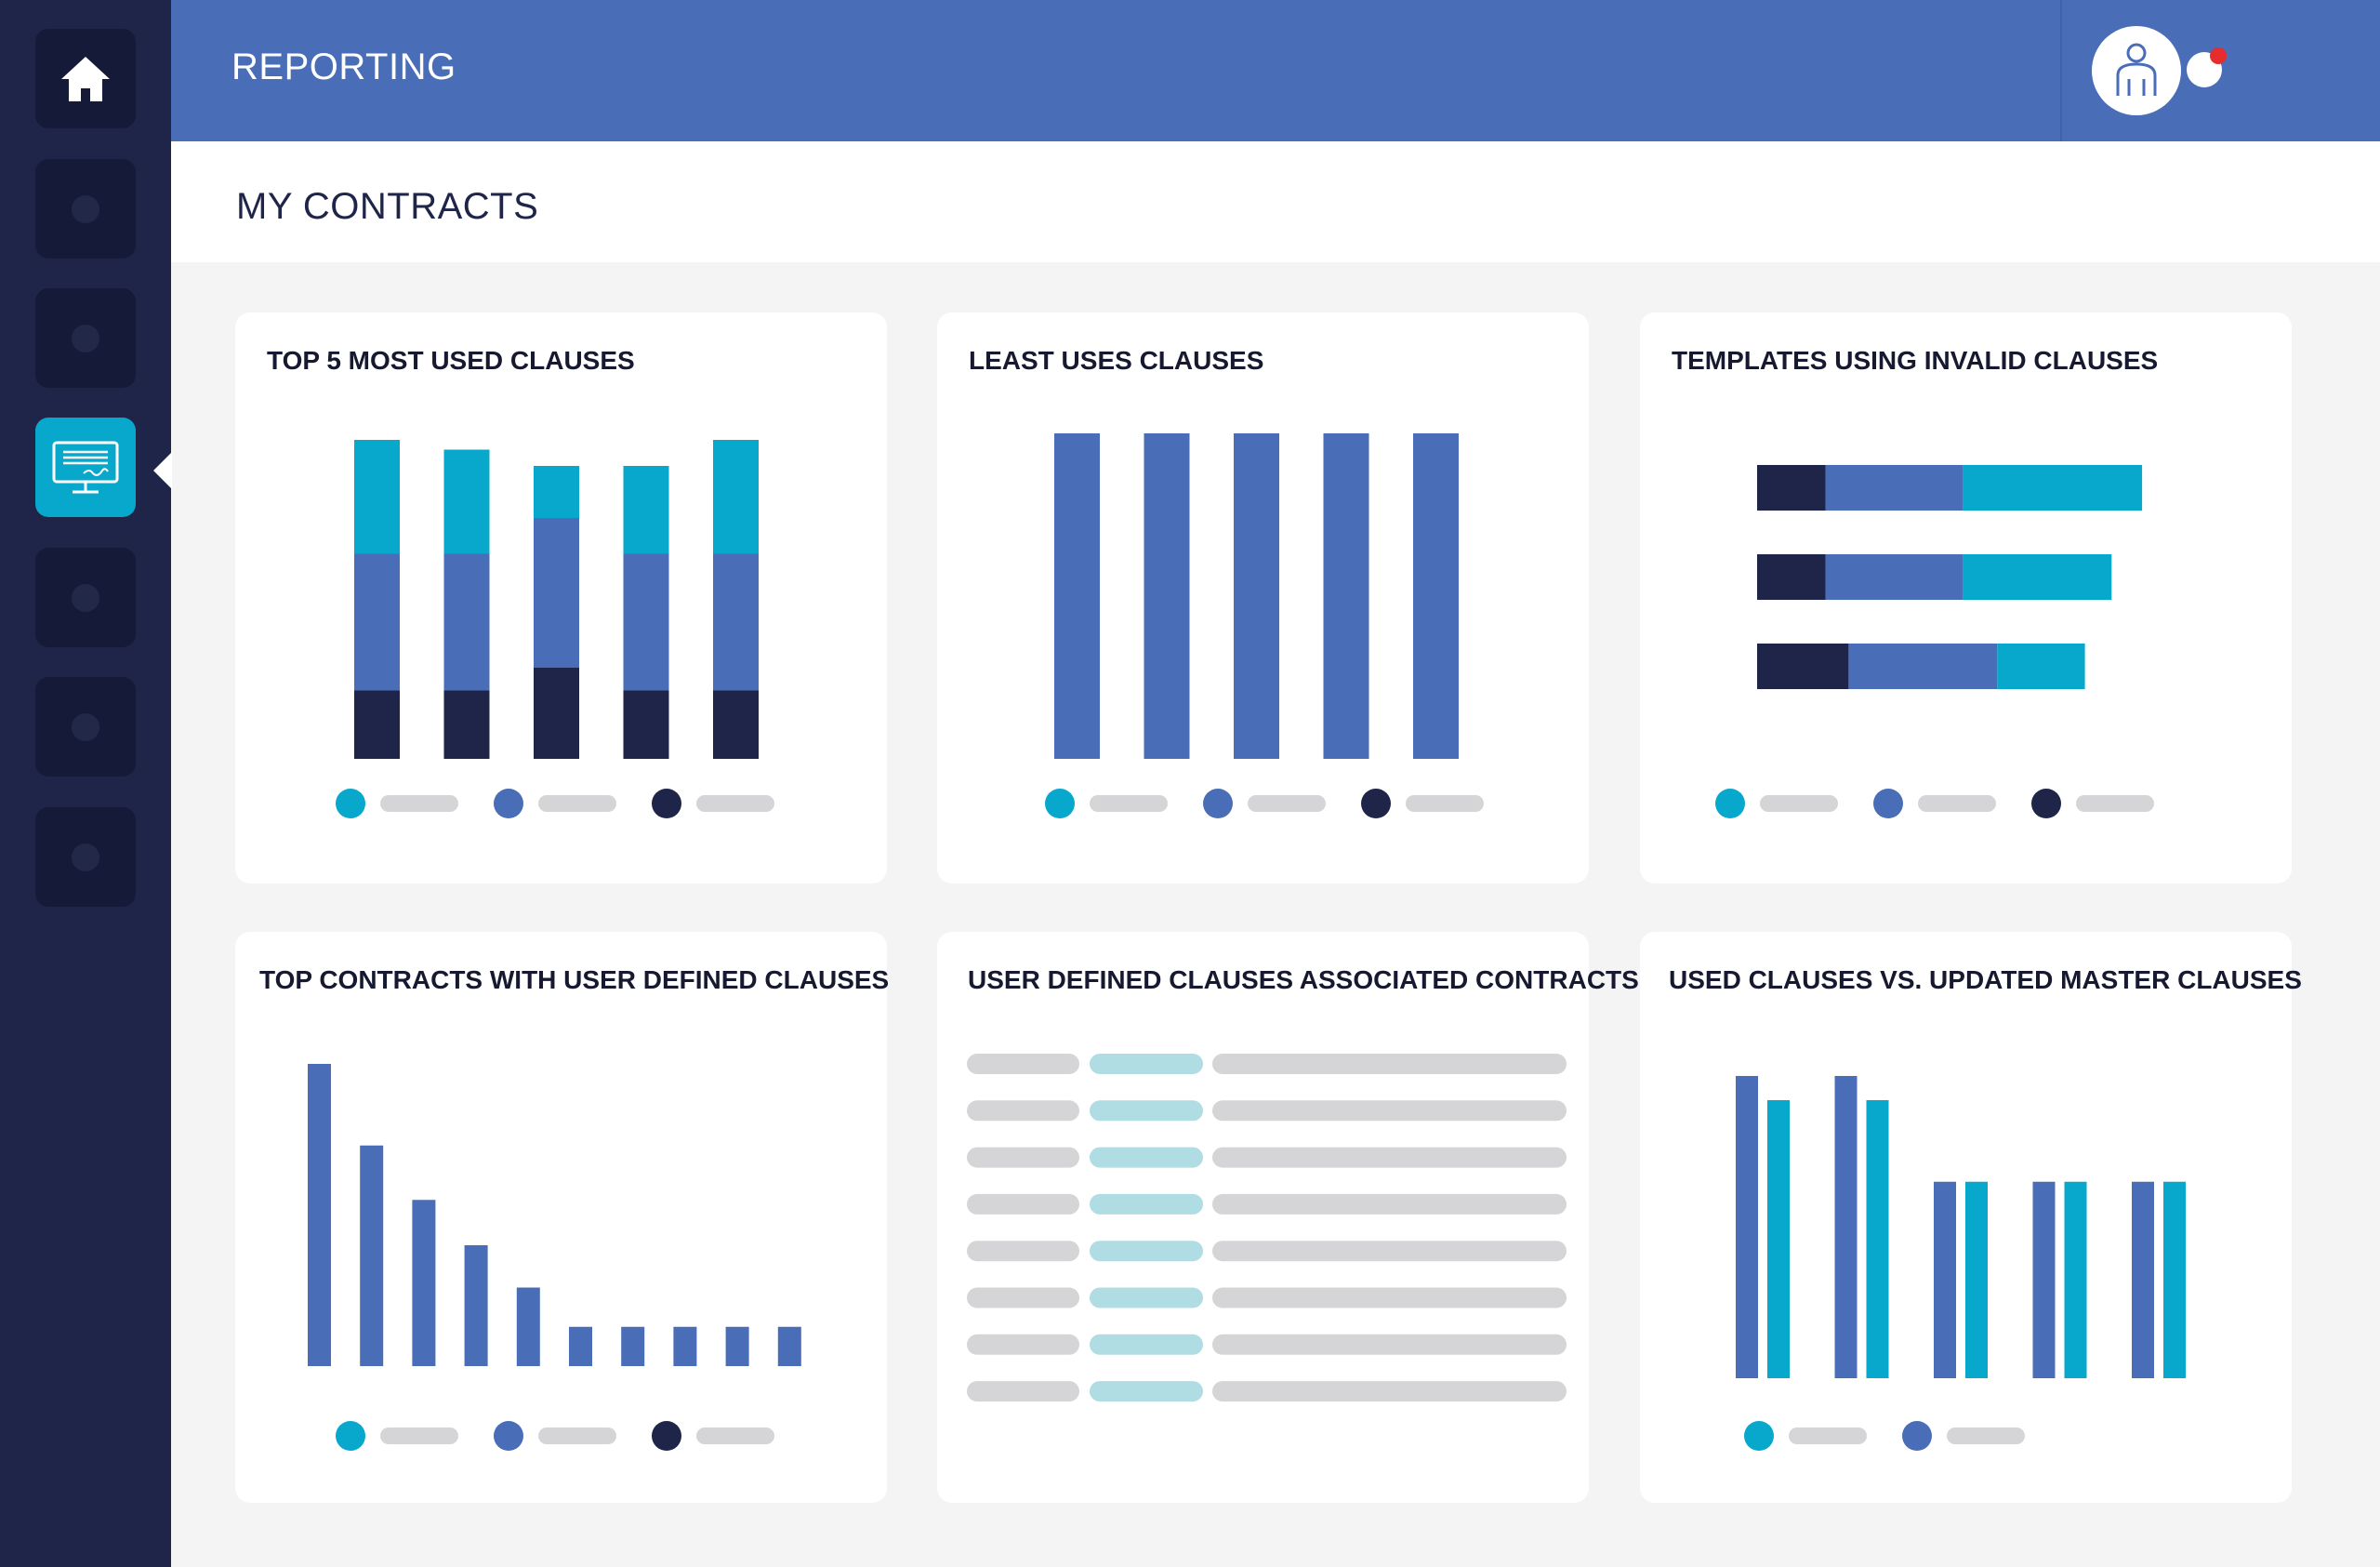 This screenshot has width=2380, height=1567. I want to click on card-templates-using-invalid-clauses: TEMPLATES USING INVALID CLAUSES, so click(1966, 597).